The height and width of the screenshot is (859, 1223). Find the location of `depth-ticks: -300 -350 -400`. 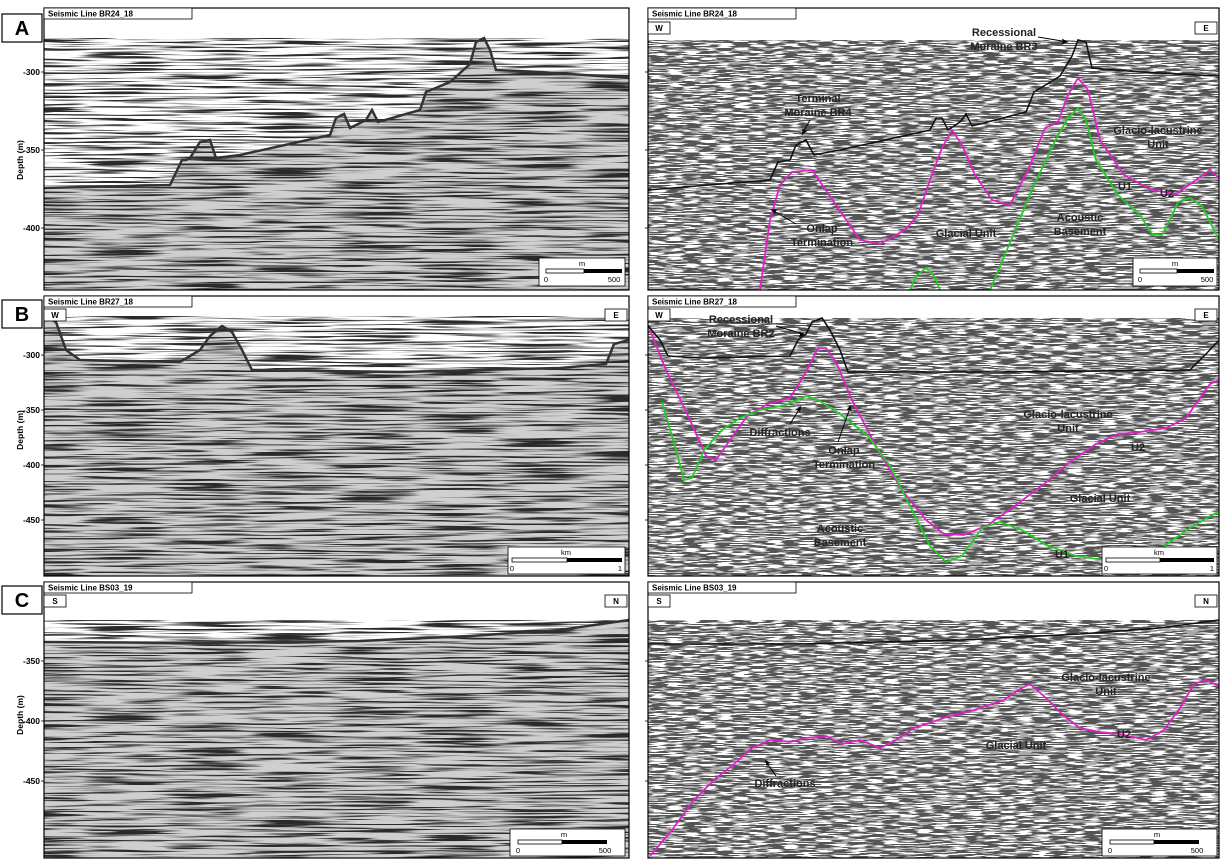

depth-ticks: -300 -350 -400 is located at coordinates (31, 150).